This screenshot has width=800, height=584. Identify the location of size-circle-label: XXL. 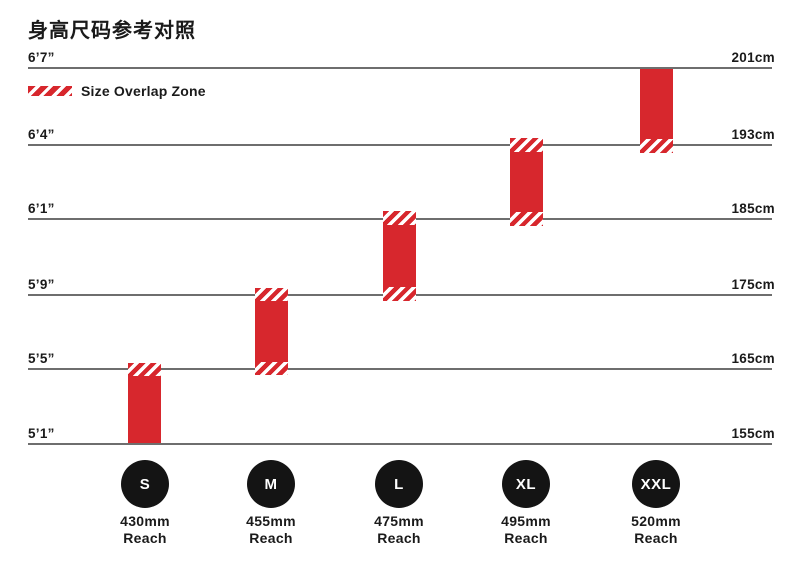
(656, 484).